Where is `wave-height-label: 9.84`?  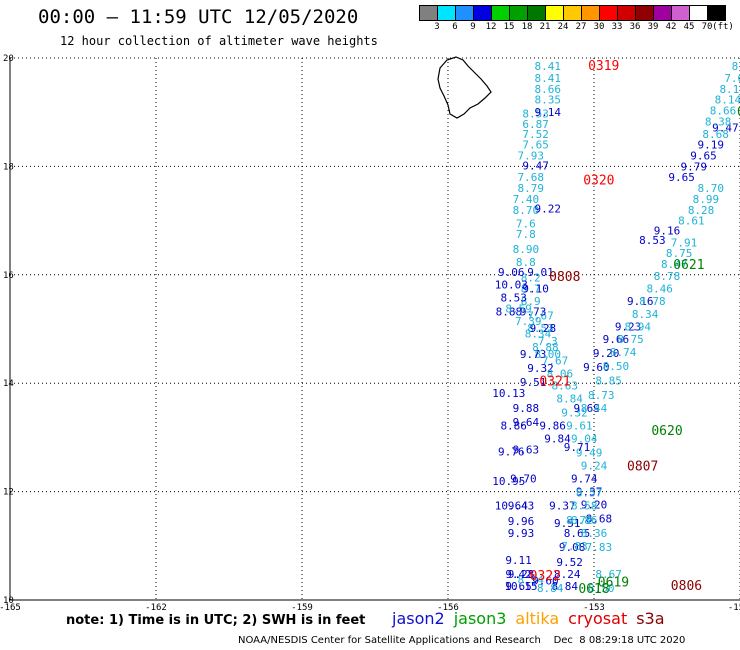 wave-height-label: 9.84 is located at coordinates (557, 438).